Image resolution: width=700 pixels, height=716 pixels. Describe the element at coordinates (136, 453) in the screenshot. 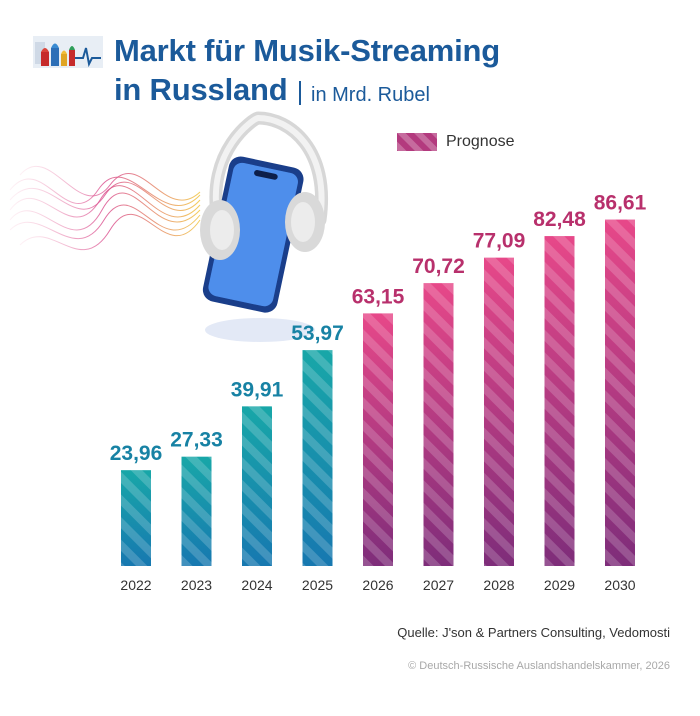

I see `value-label-2022: 23,96` at that location.